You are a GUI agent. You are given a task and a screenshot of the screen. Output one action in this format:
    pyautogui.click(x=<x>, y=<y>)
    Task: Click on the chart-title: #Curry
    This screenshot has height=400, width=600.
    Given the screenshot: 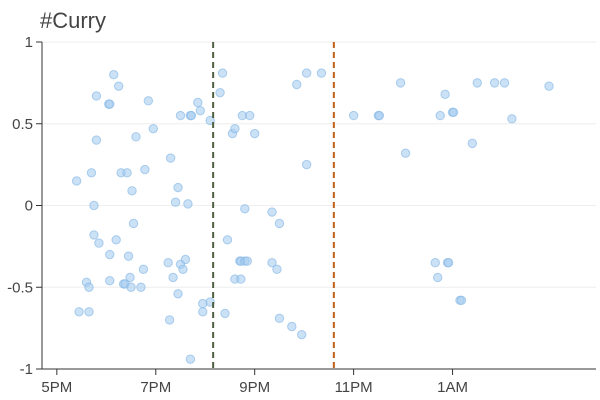 What is the action you would take?
    pyautogui.click(x=73, y=20)
    